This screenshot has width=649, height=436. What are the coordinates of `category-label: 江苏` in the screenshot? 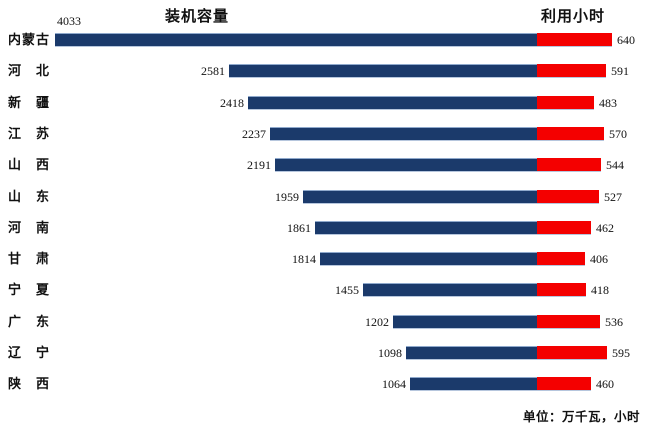 It's located at (28, 133).